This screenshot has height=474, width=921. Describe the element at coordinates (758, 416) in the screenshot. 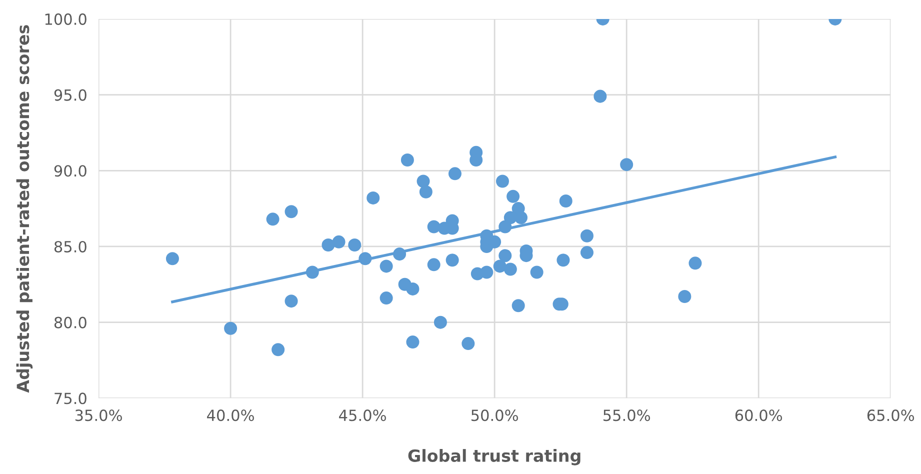

I see `x-tick-label: 60.0%` at that location.